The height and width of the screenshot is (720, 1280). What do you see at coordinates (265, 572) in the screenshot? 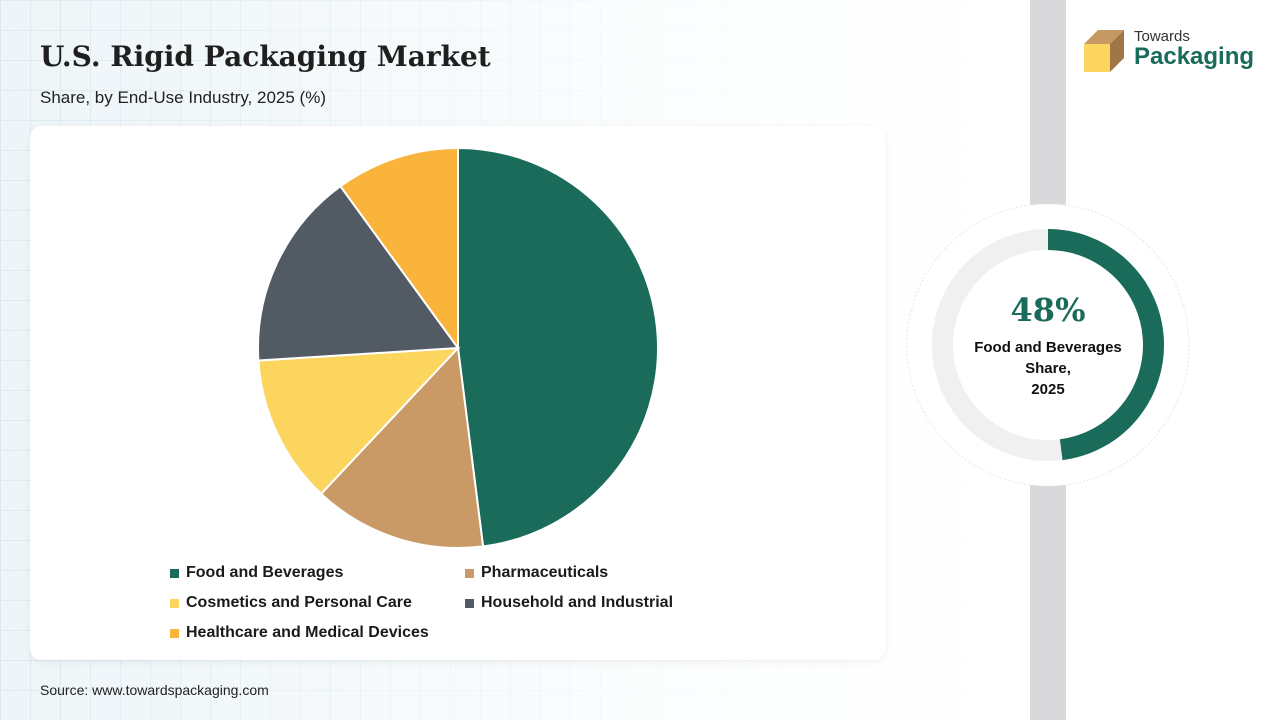
I see `legend-label: Food and Beverages` at bounding box center [265, 572].